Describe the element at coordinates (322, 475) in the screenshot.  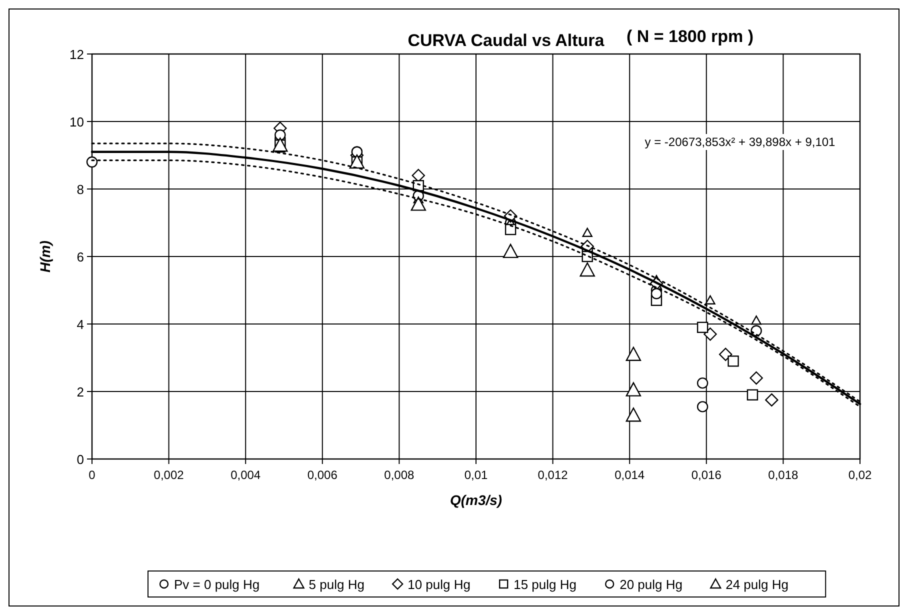
I see `x-tick-label: 0,006` at that location.